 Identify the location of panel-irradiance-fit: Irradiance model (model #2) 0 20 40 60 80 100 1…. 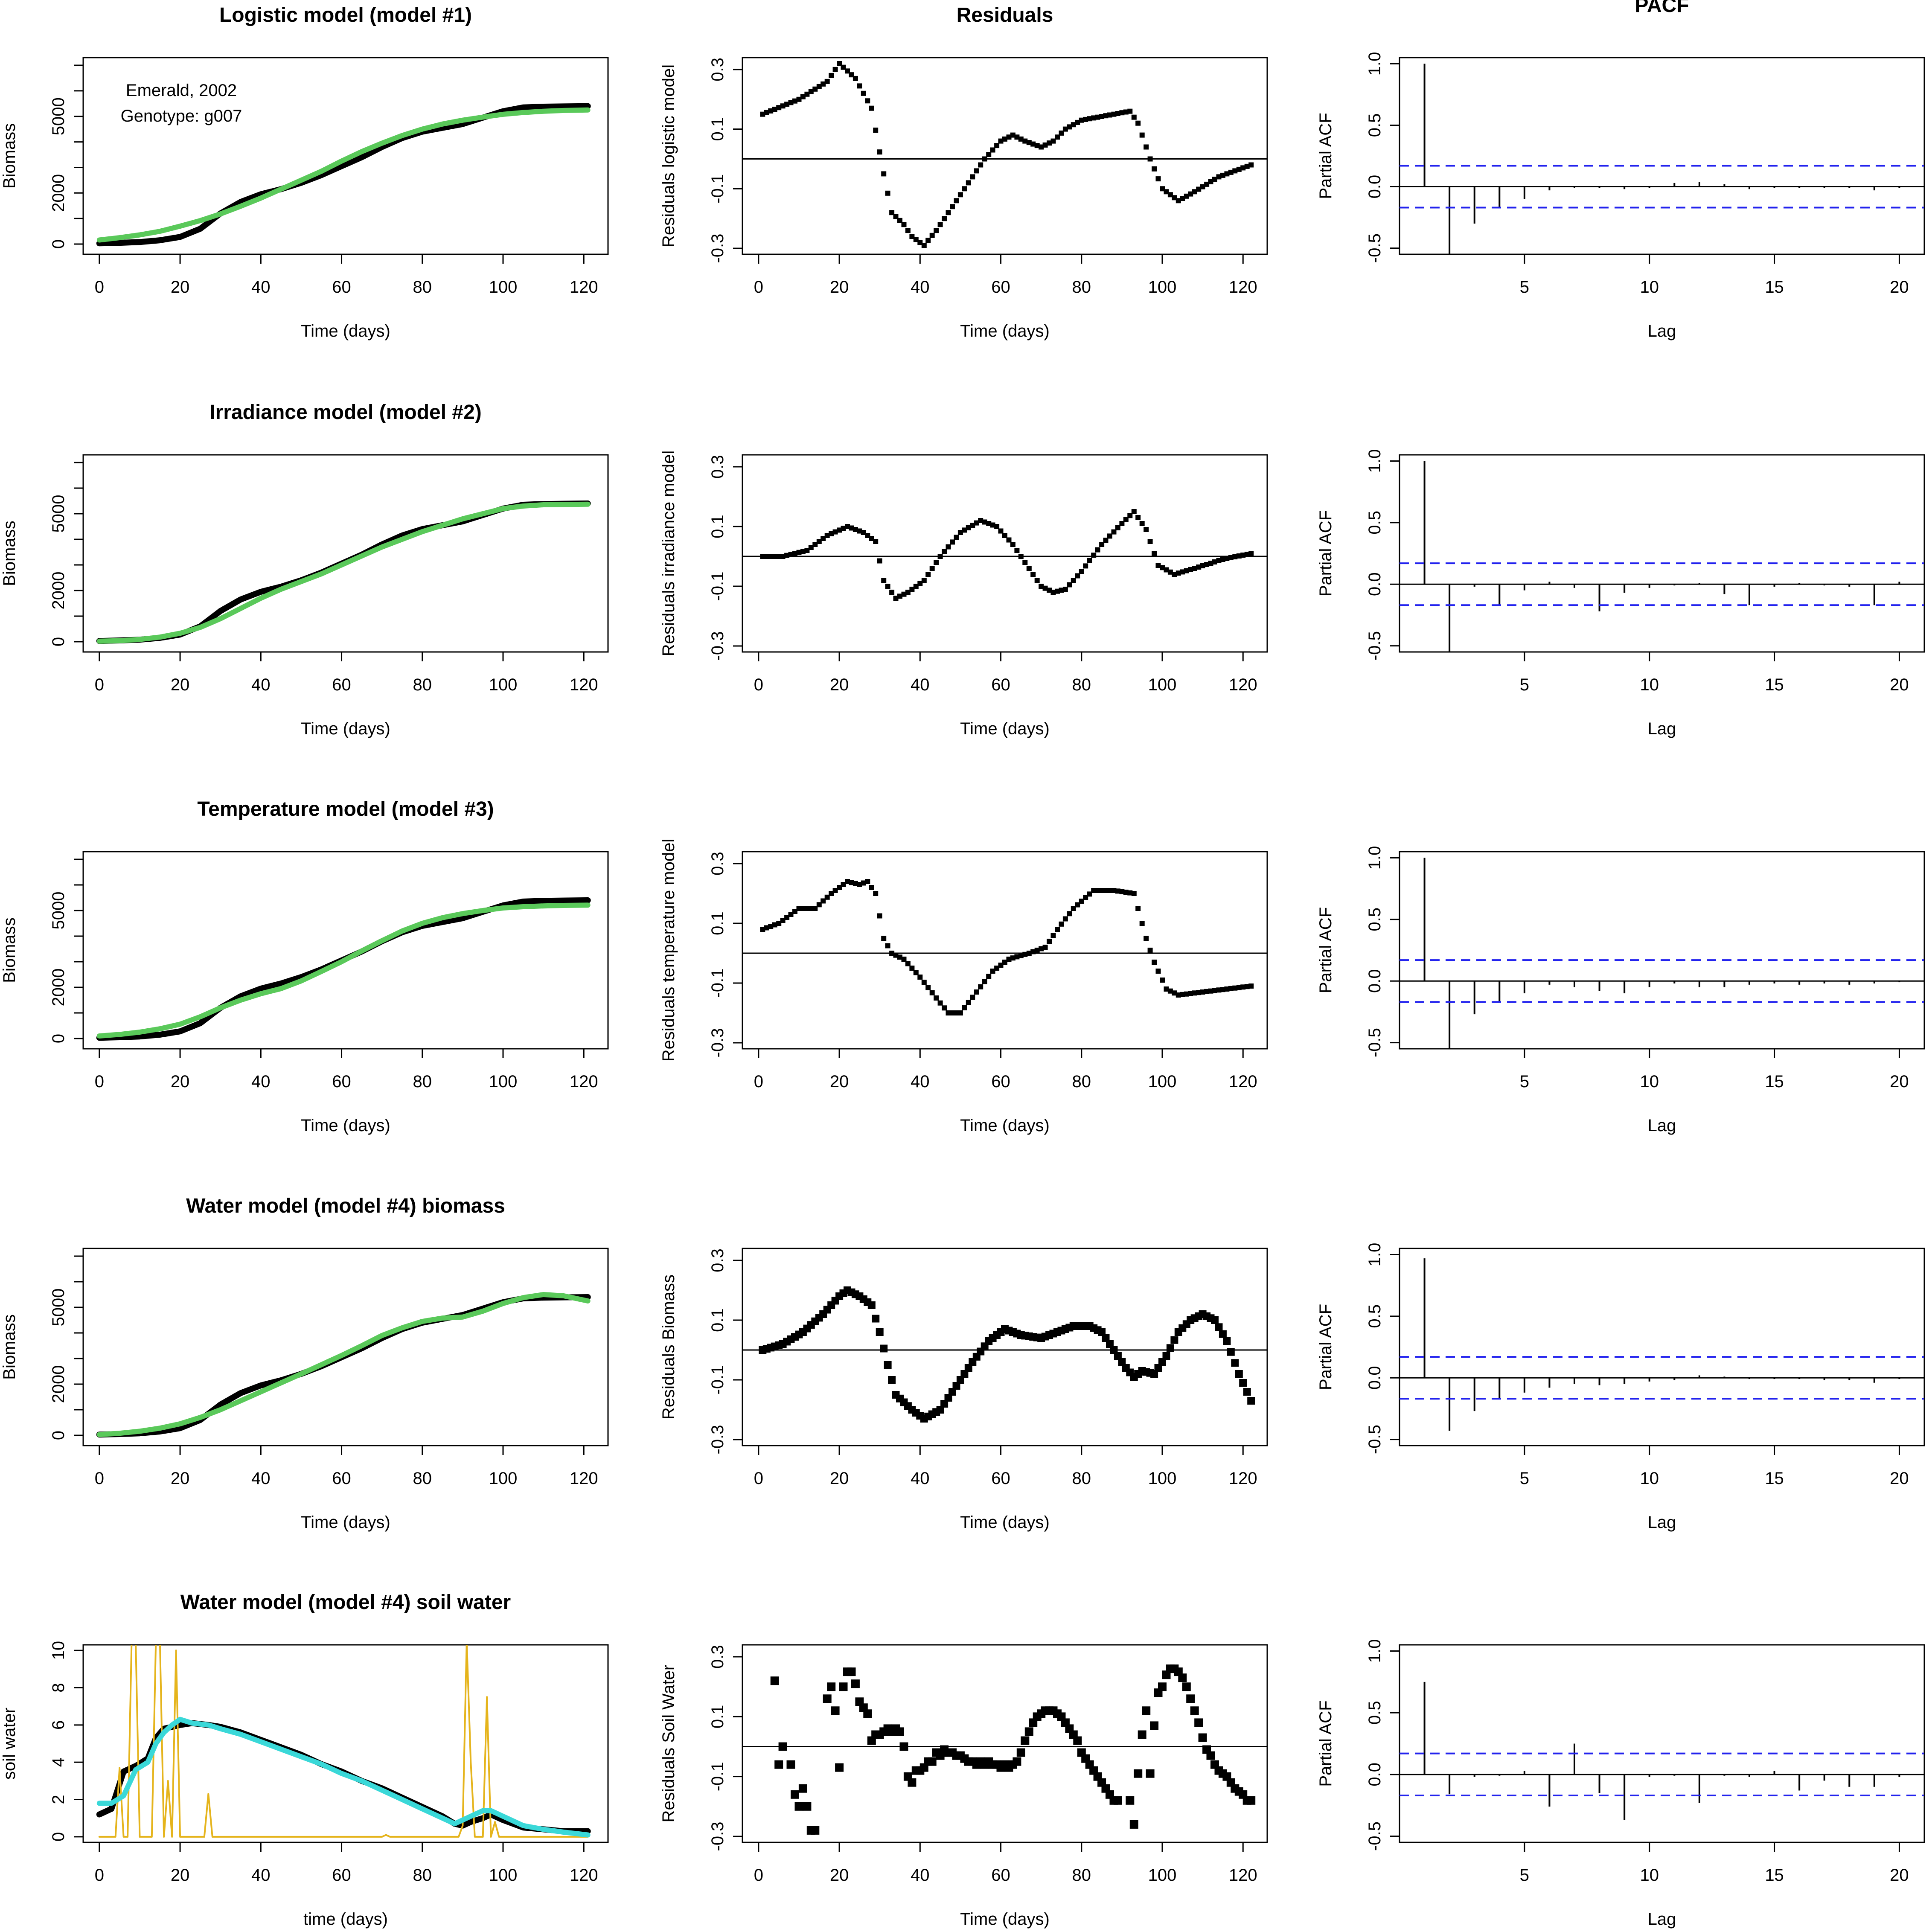
(304, 569).